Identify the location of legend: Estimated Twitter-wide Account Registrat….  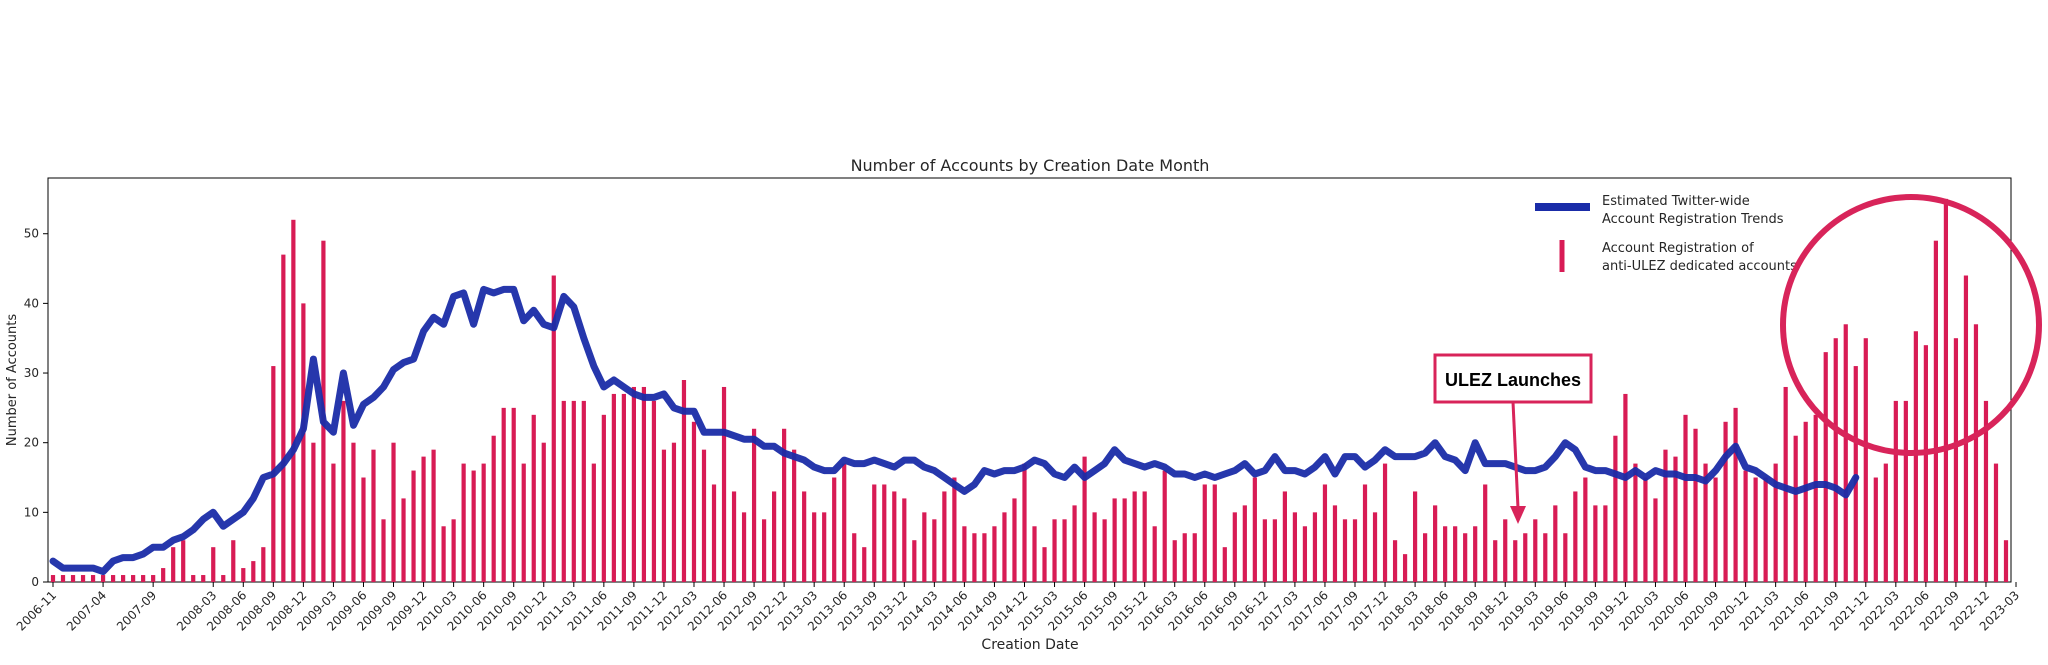
(1666, 234).